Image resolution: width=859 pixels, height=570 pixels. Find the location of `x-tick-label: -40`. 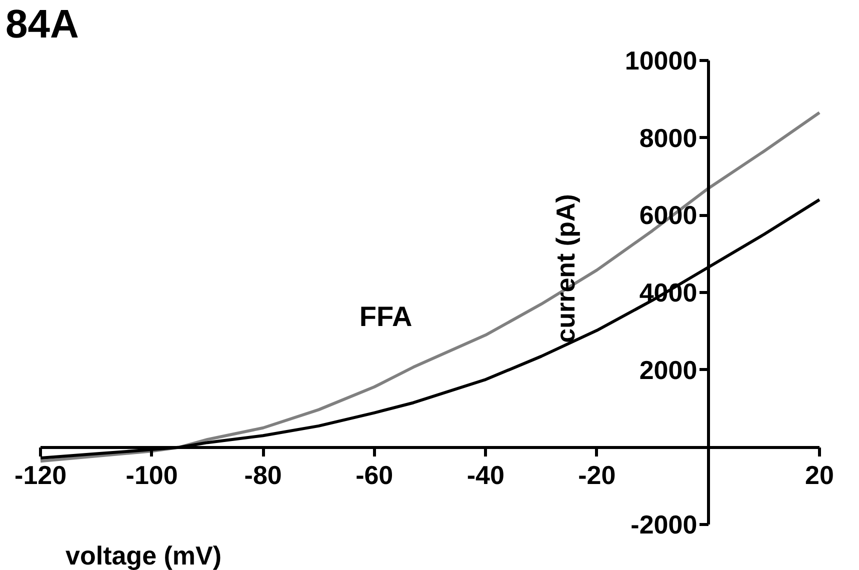

x-tick-label: -40 is located at coordinates (485, 475).